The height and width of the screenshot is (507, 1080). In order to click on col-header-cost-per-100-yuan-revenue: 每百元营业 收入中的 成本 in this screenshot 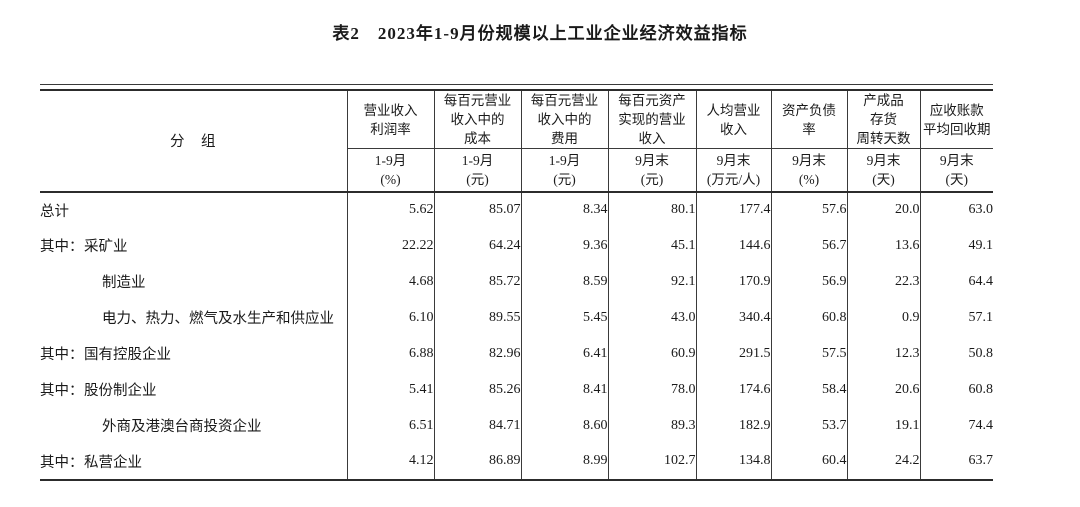, I will do `click(477, 119)`.